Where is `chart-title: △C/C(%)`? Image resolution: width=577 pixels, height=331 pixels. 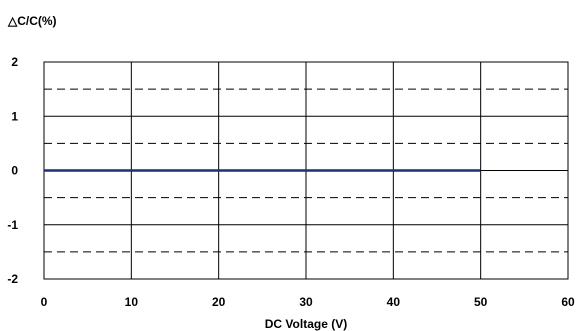 chart-title: △C/C(%) is located at coordinates (32, 21).